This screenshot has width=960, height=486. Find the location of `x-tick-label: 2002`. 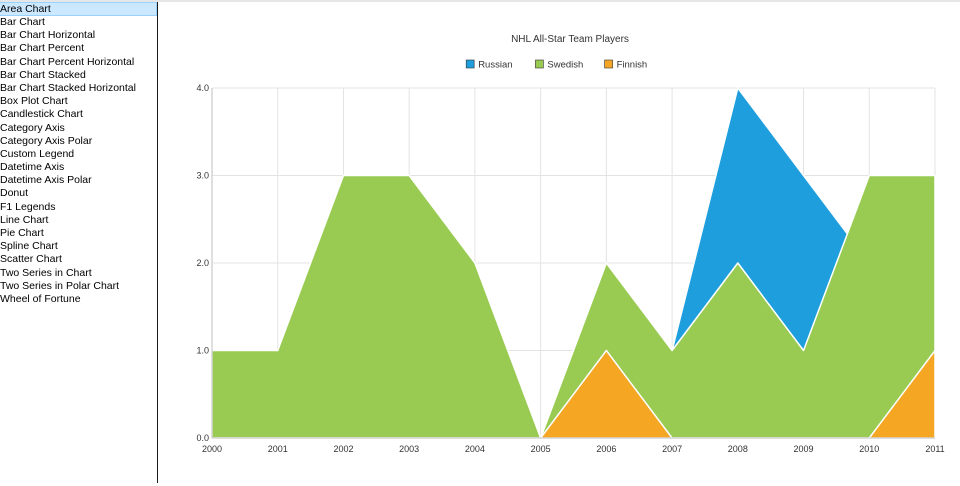

x-tick-label: 2002 is located at coordinates (343, 449).